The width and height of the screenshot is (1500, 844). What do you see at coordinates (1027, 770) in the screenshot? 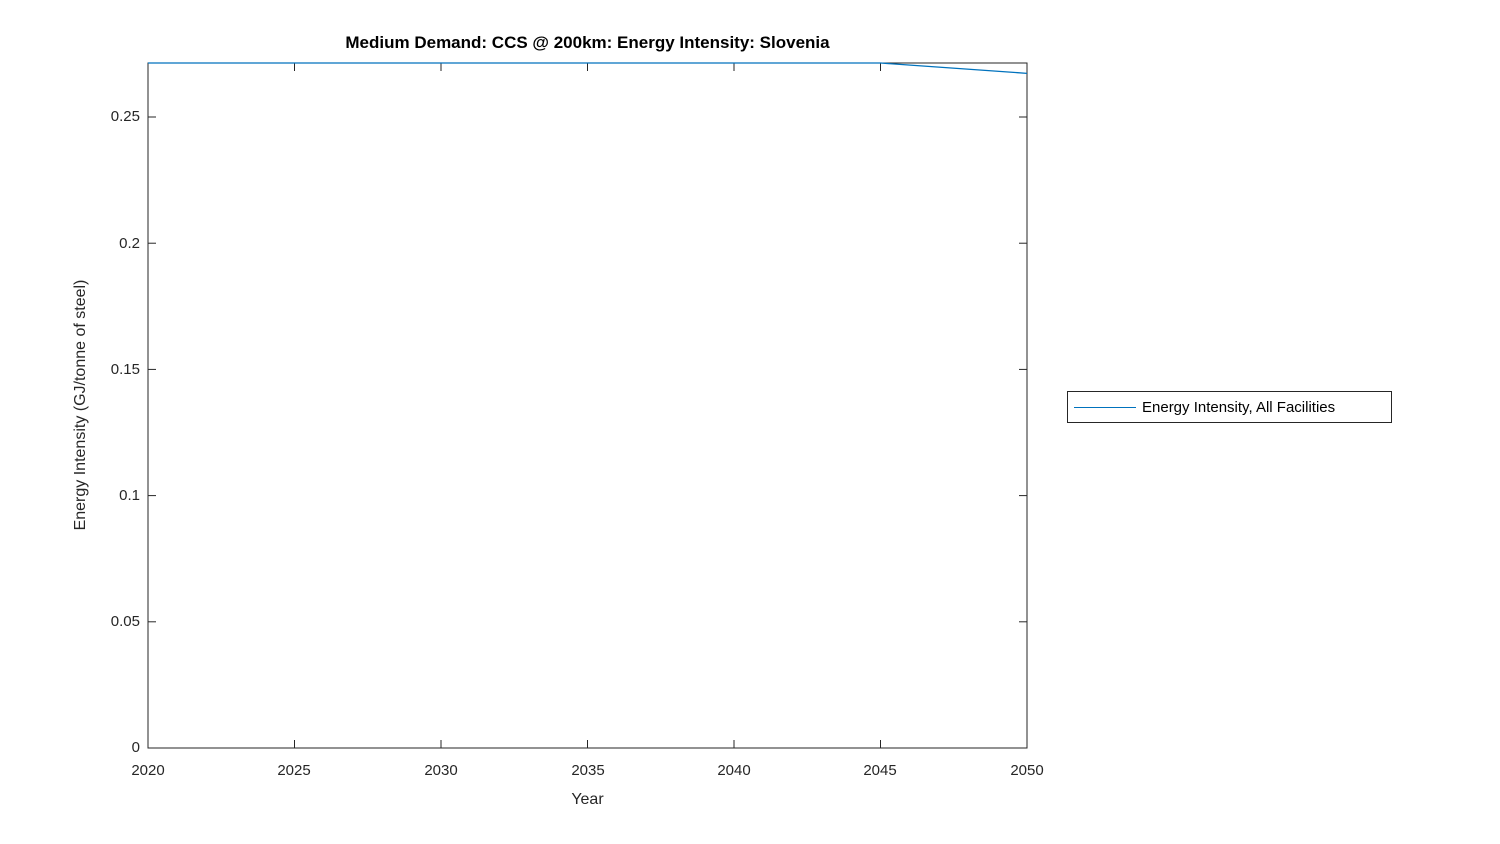
I see `x-tick-label-2050: 2050` at bounding box center [1027, 770].